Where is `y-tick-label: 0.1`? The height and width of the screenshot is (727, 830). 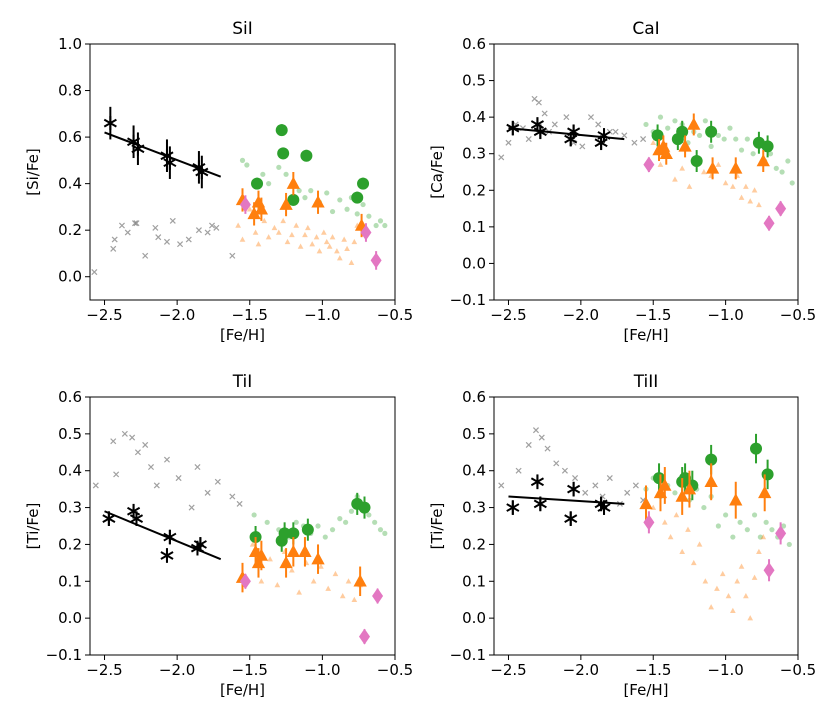 y-tick-label: 0.1 is located at coordinates (474, 581).